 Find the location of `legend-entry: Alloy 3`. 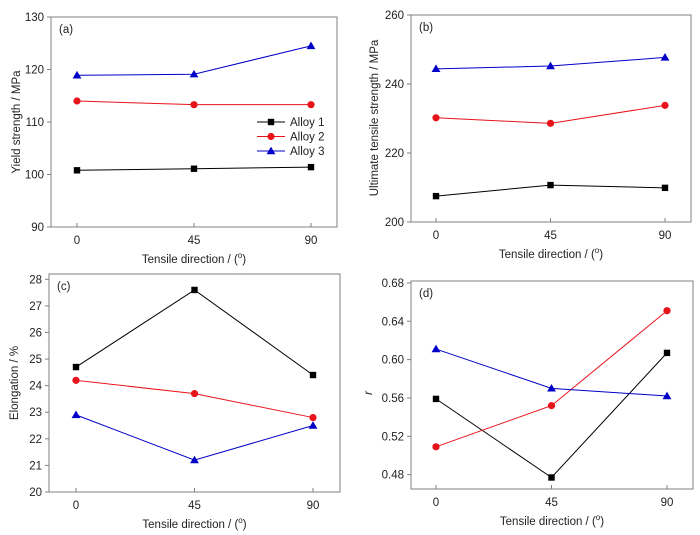

legend-entry: Alloy 3 is located at coordinates (291, 152).